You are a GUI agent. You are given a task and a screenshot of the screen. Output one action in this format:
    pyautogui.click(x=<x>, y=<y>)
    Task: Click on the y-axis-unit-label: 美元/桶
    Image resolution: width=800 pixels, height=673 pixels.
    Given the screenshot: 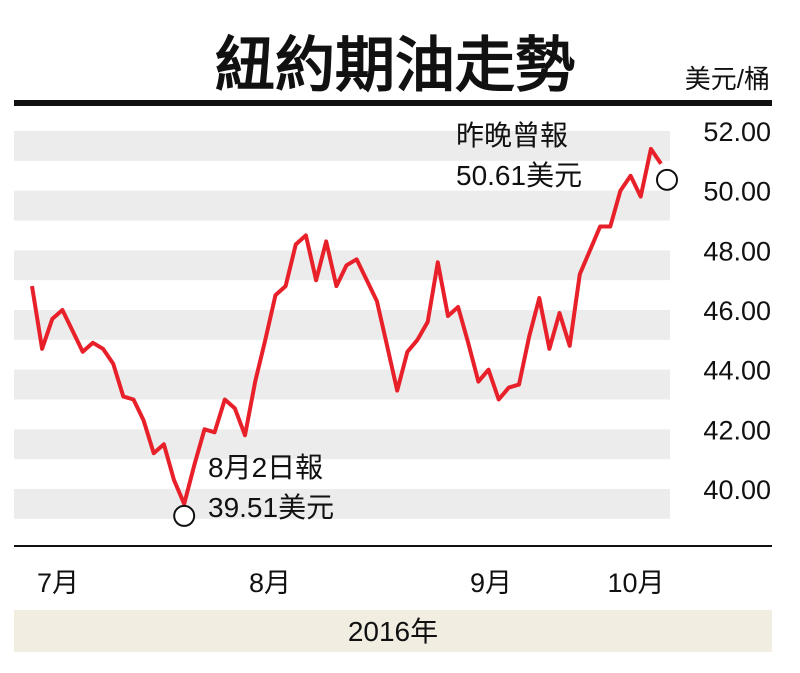 What is the action you would take?
    pyautogui.click(x=727, y=79)
    